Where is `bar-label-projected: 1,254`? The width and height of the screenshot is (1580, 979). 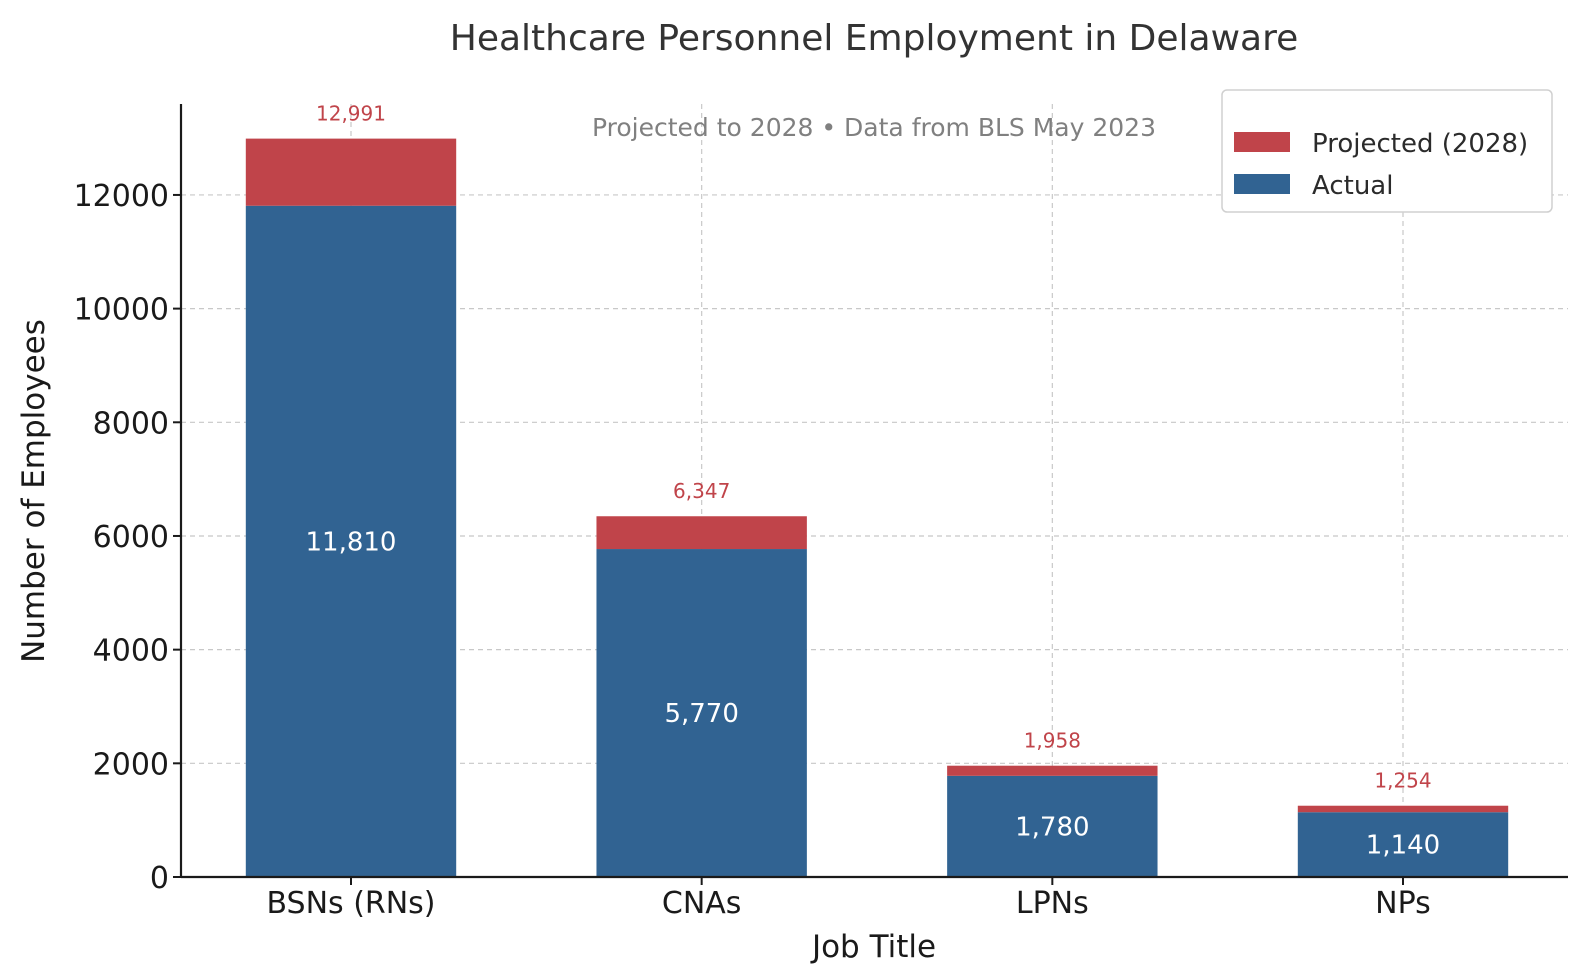
bar-label-projected: 1,254 is located at coordinates (1402, 781).